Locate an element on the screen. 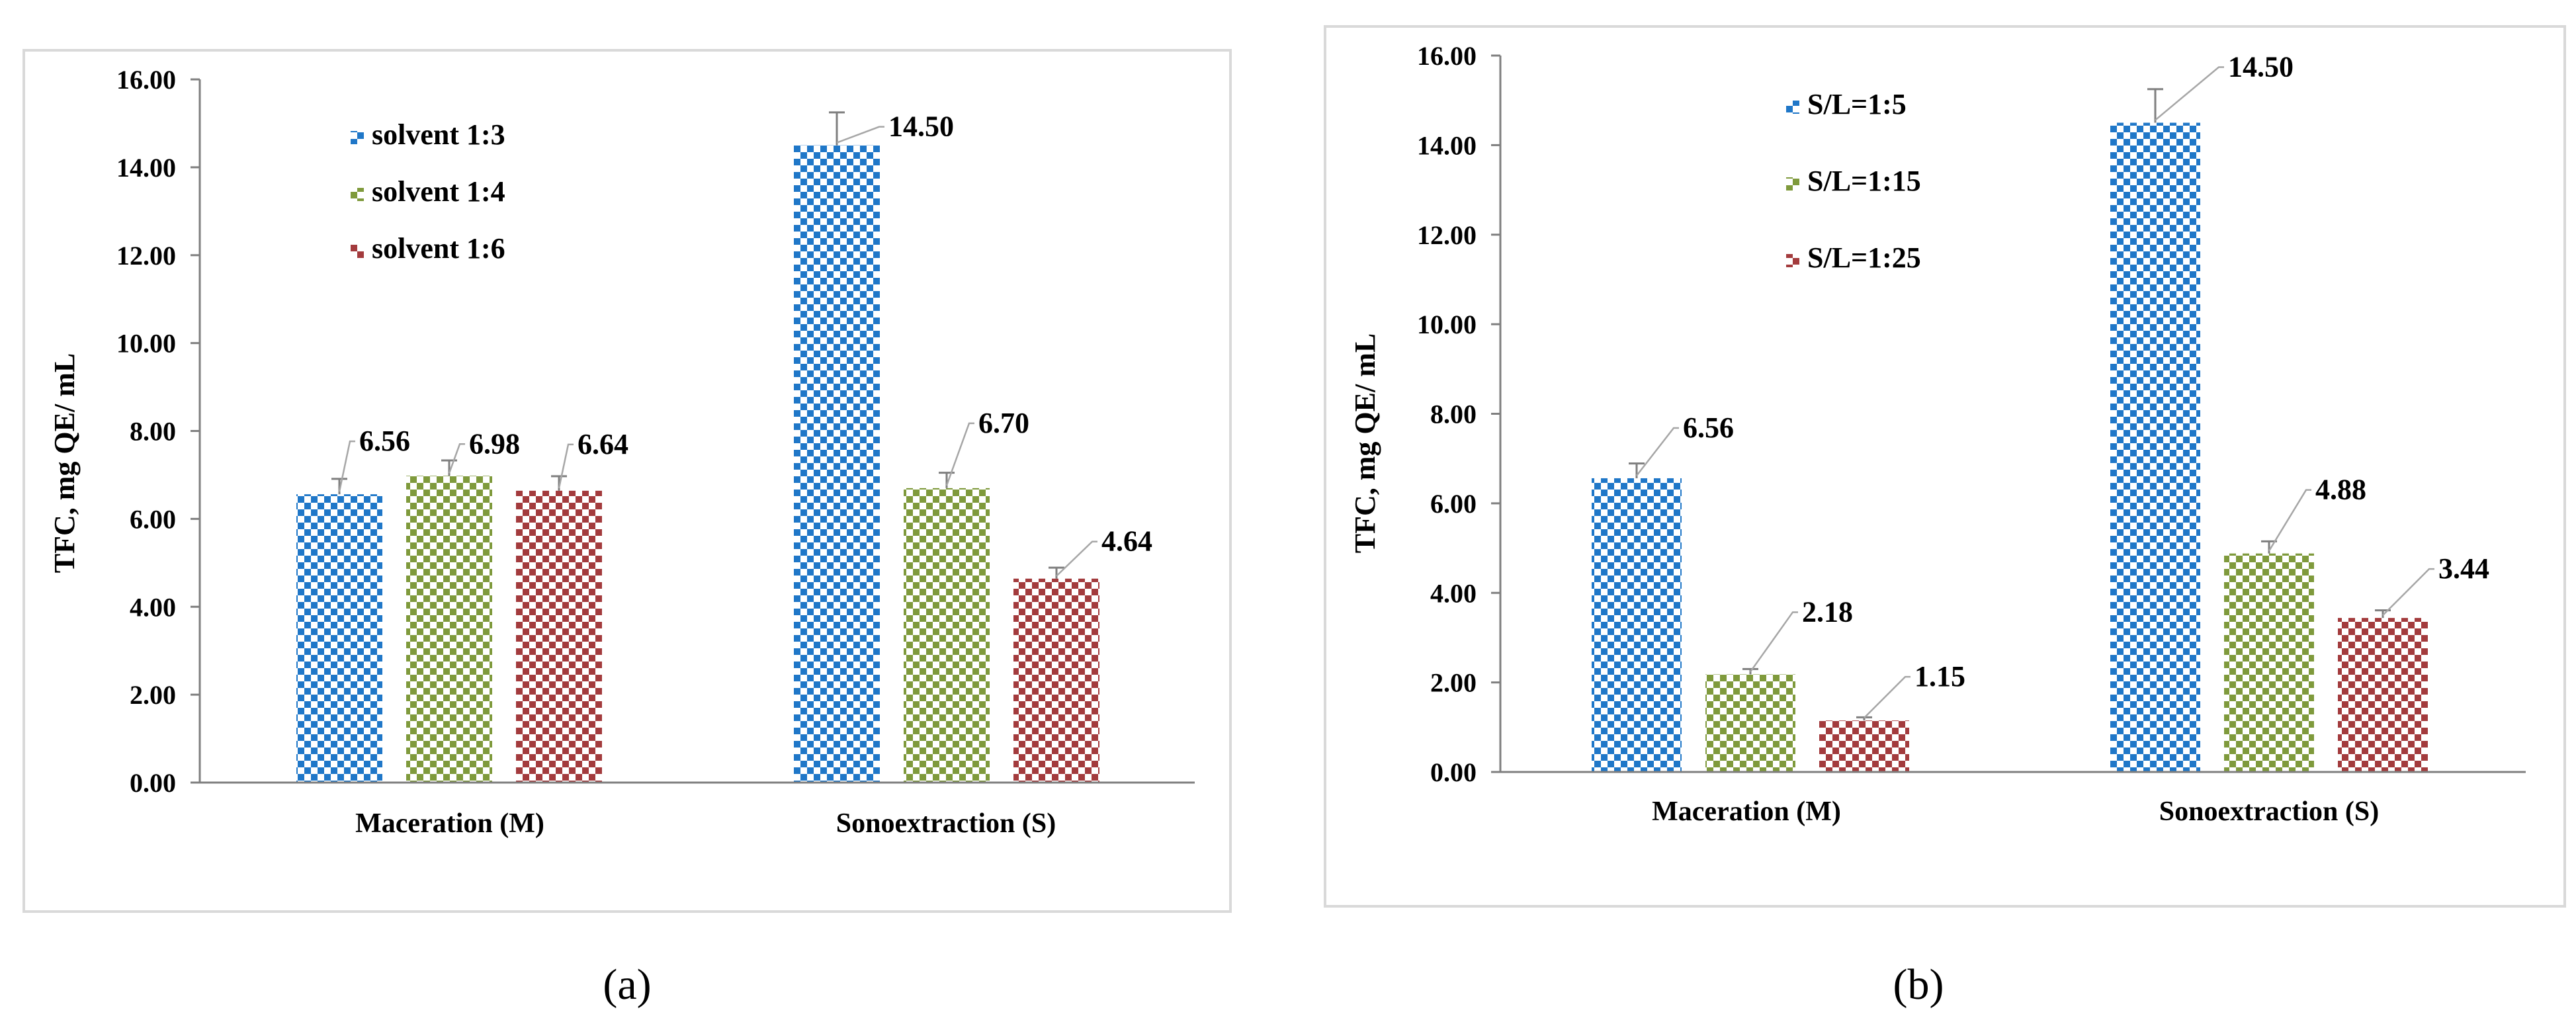 The width and height of the screenshot is (2576, 1026). chart-a-ytick-4: 8.00 is located at coordinates (153, 432).